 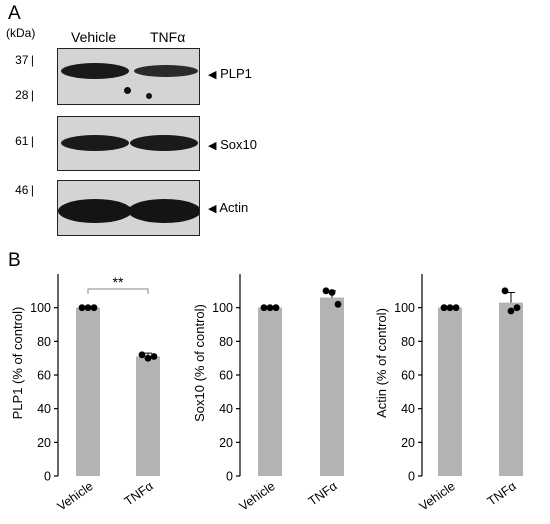 I want to click on y-axis-label: Actin (% of control), so click(x=381, y=363).